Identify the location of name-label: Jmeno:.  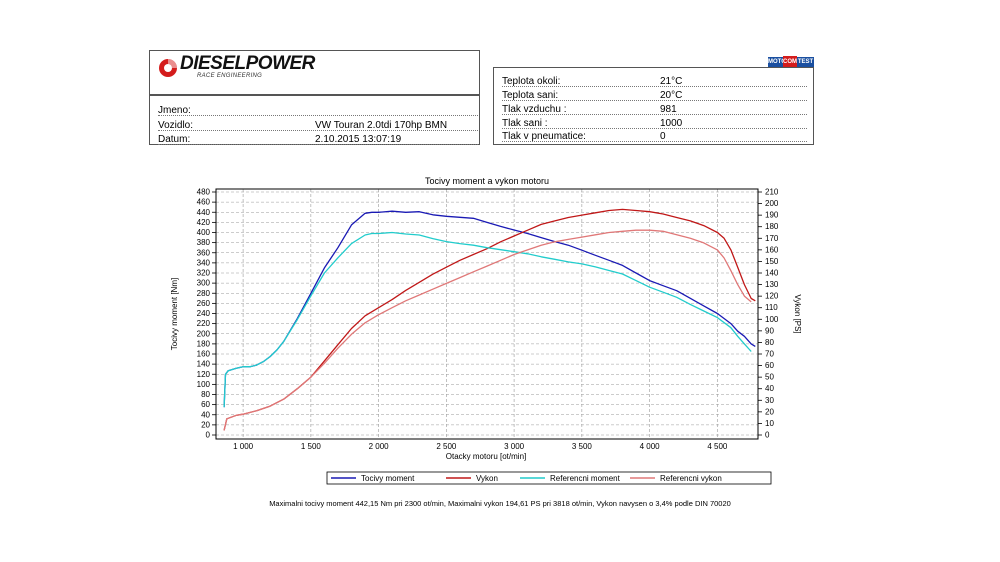
(174, 110).